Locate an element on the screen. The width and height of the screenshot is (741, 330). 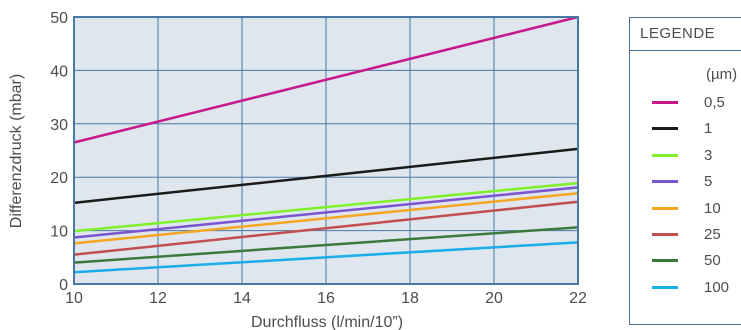
y-tick-label-0: 0 is located at coordinates (63, 285).